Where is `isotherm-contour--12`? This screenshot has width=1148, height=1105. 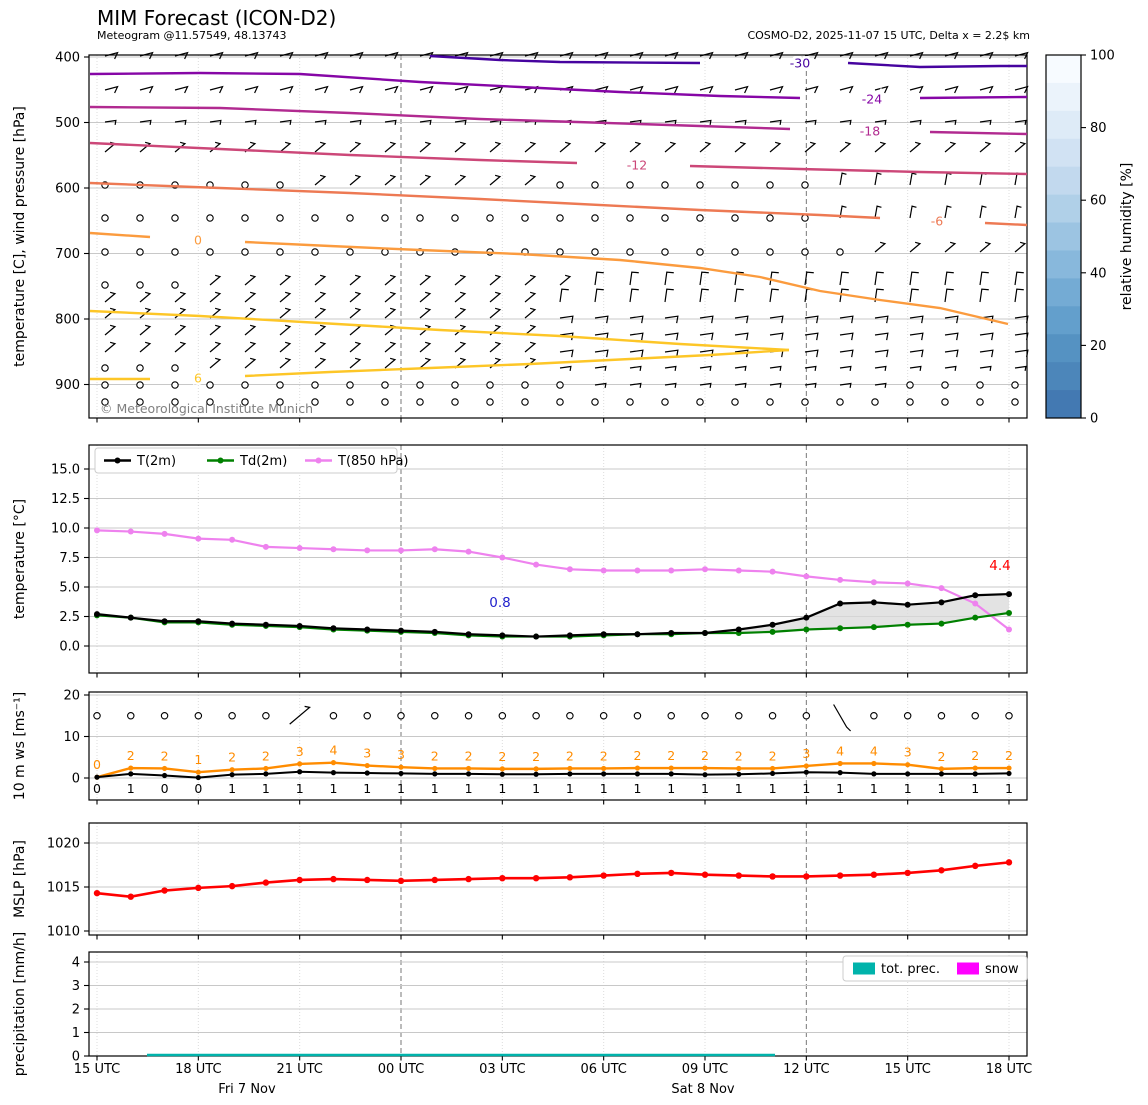
isotherm-contour--12 is located at coordinates (858, 170).